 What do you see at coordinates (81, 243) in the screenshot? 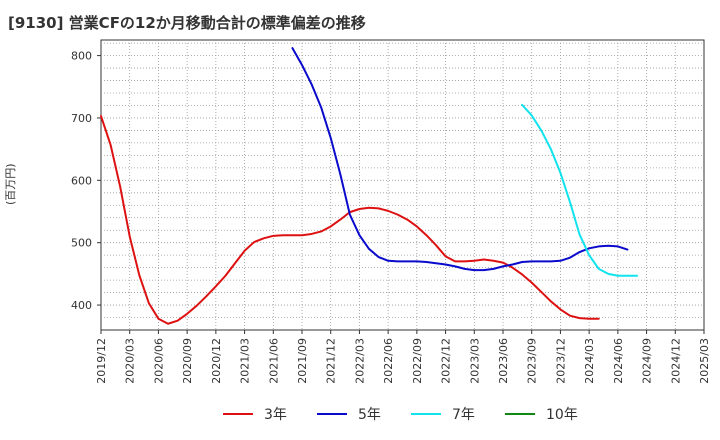
I see `y-tick-label: 500` at bounding box center [81, 243].